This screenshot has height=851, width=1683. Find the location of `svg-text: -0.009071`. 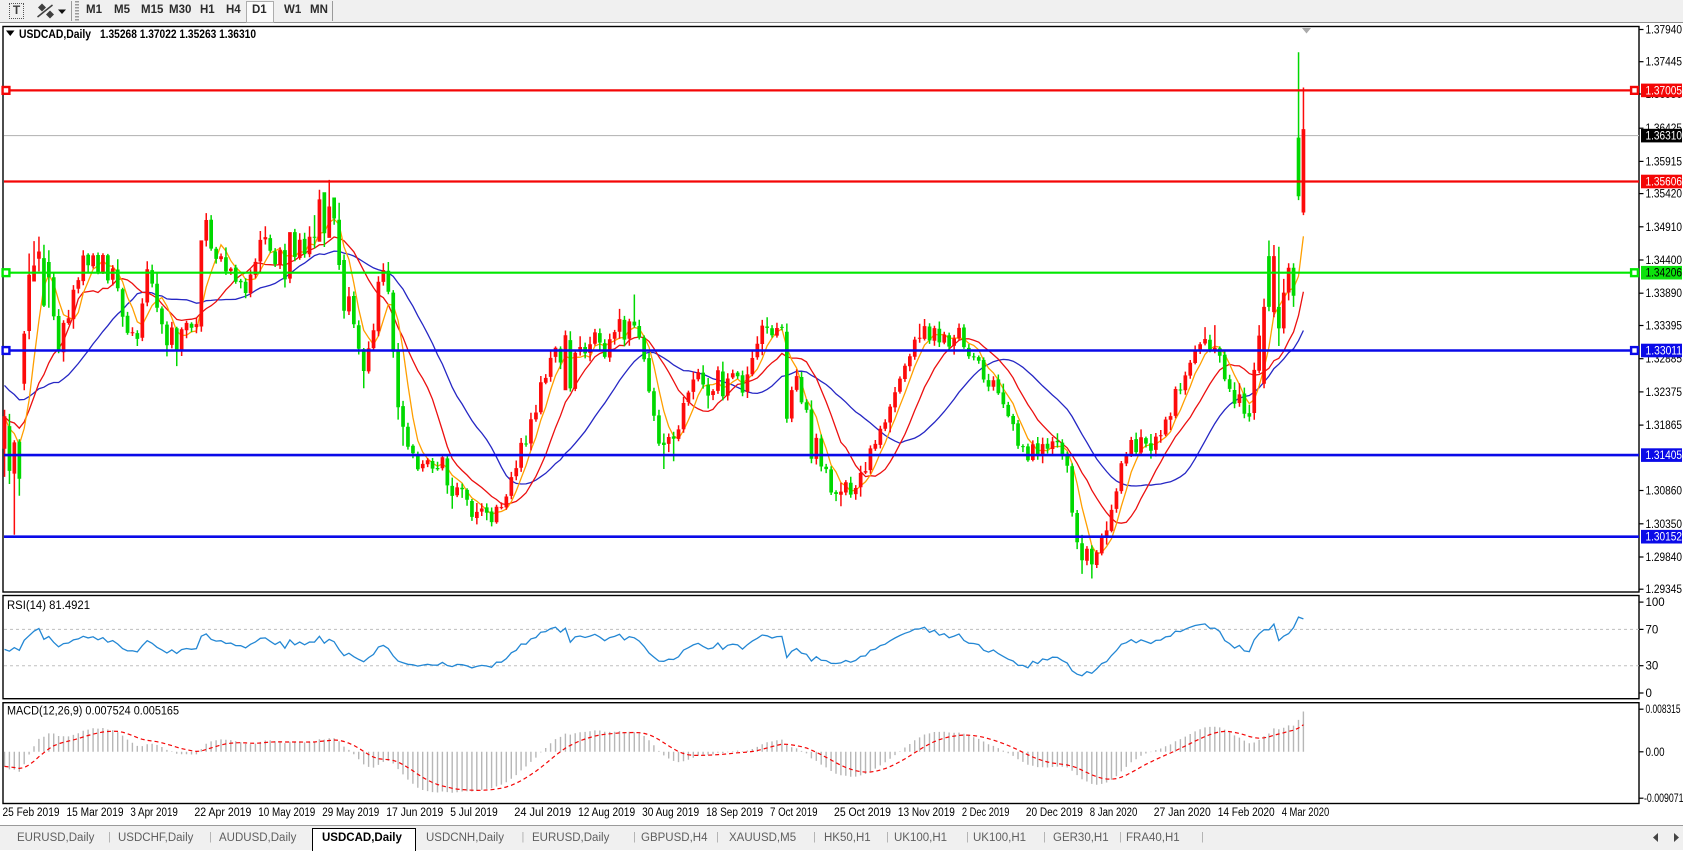

svg-text: -0.009071 is located at coordinates (1663, 799).